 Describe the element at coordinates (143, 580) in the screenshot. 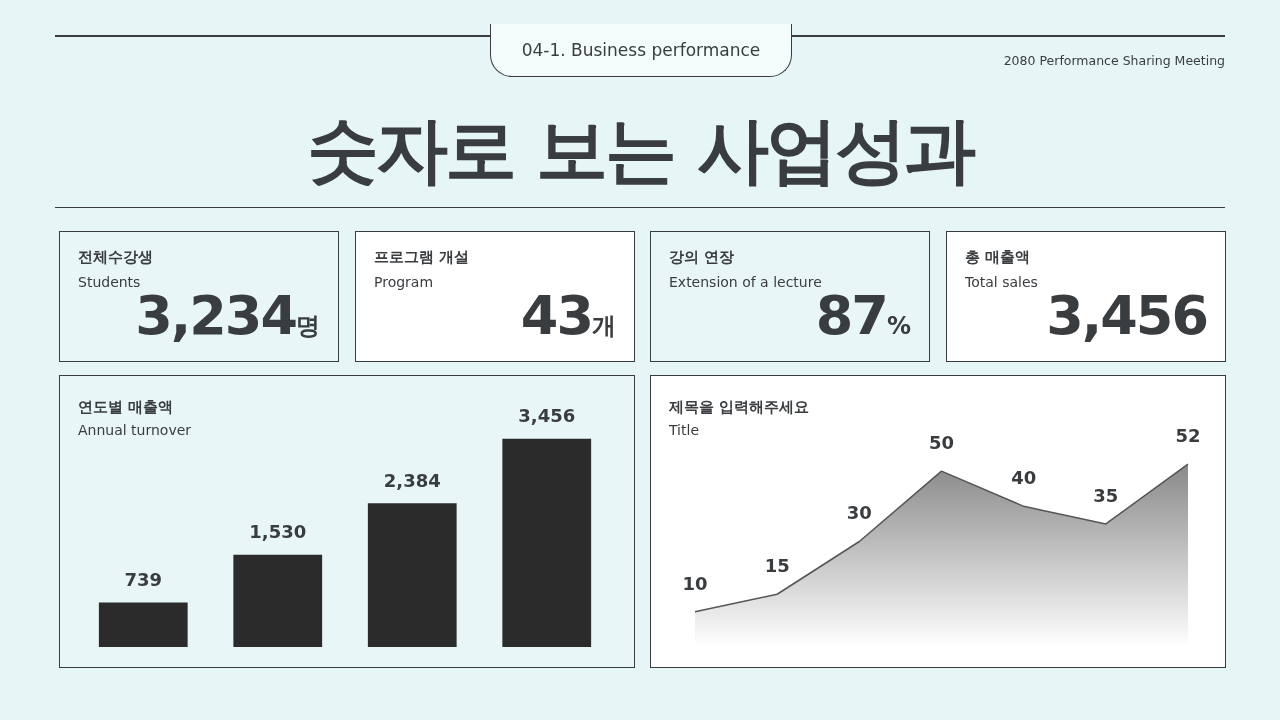

I see `data-label: 739` at that location.